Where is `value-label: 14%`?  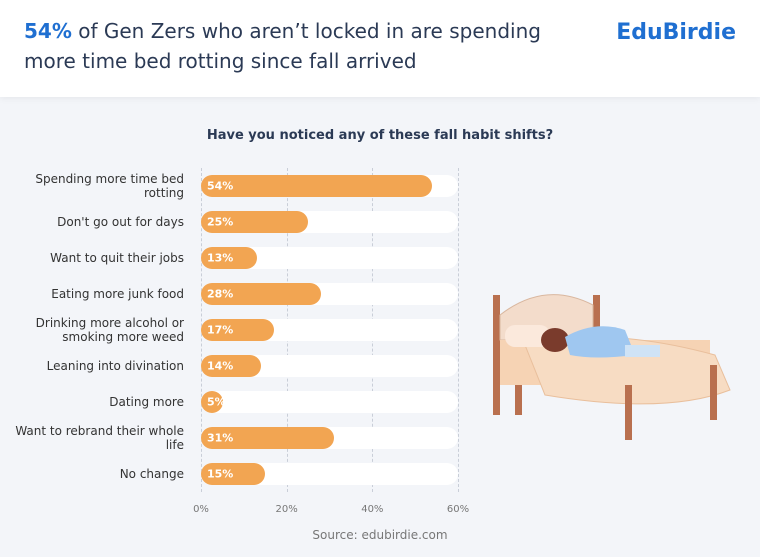
value-label: 14% is located at coordinates (220, 366).